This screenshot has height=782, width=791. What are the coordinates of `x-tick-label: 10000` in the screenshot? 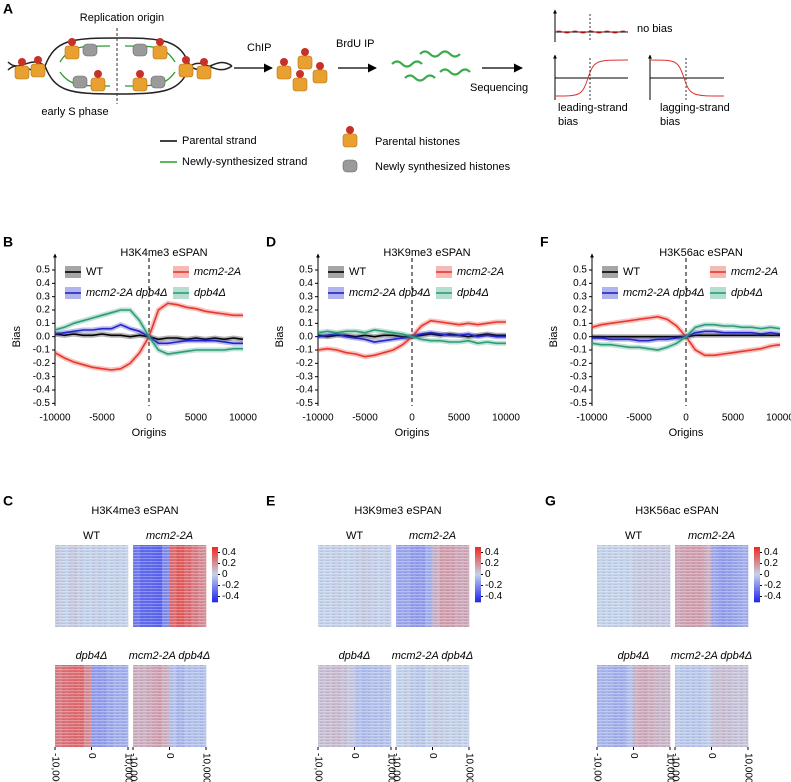 It's located at (506, 418).